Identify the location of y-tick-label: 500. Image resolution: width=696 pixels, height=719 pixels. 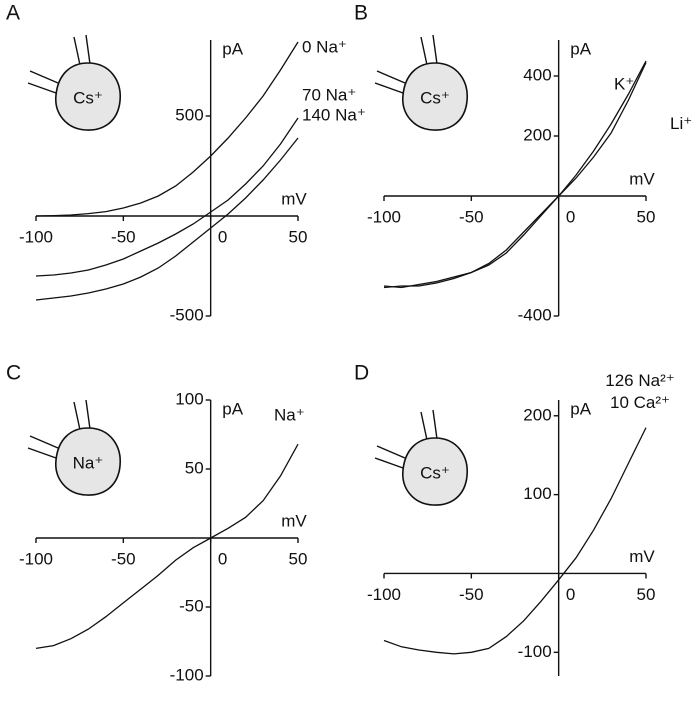
(189, 114).